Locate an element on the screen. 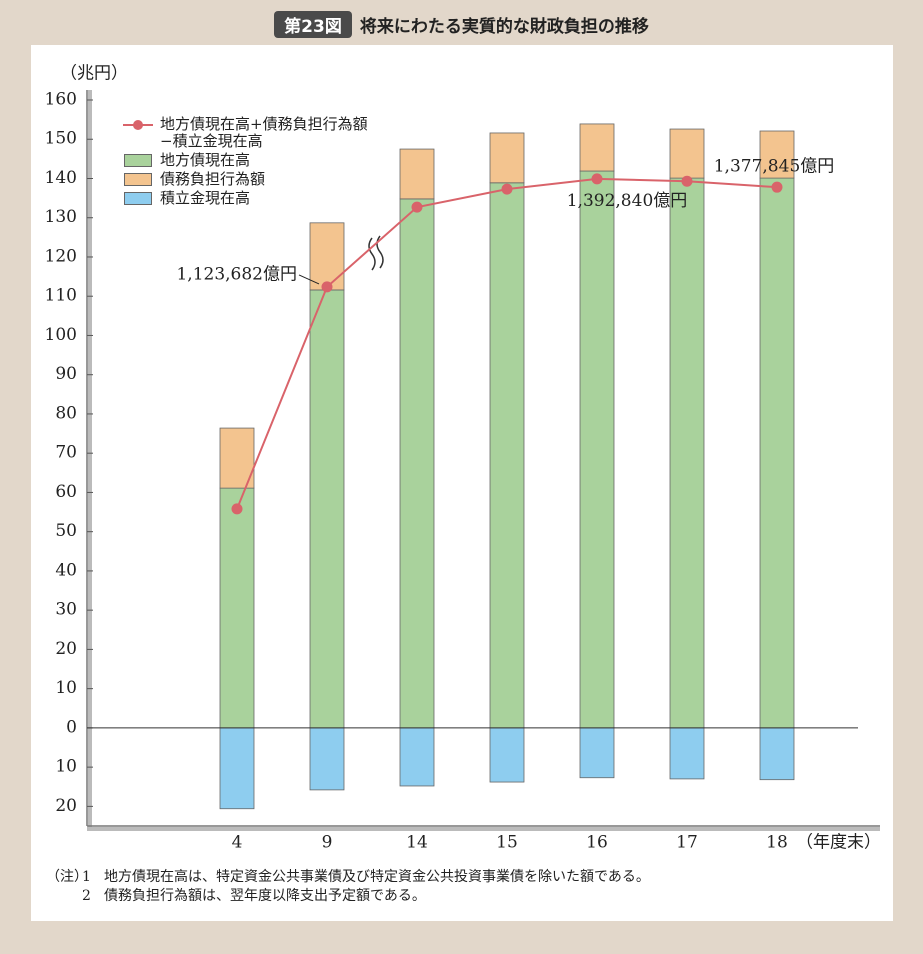  x-tick-label: 15 is located at coordinates (507, 843).